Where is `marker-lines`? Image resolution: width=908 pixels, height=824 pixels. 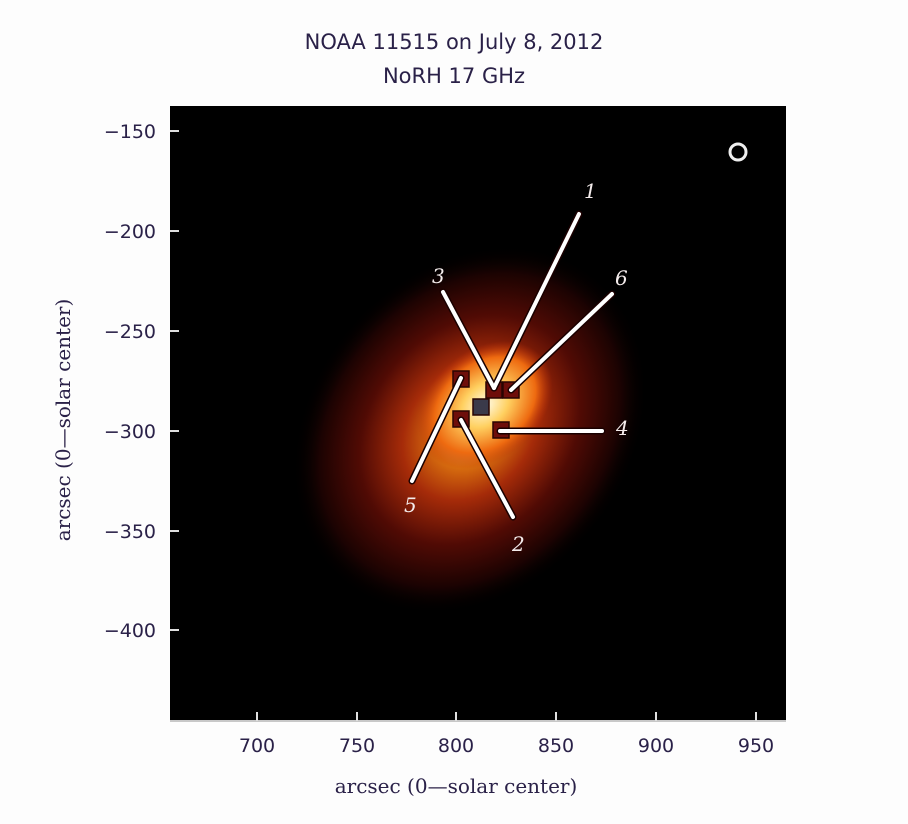
marker-lines is located at coordinates (512, 365).